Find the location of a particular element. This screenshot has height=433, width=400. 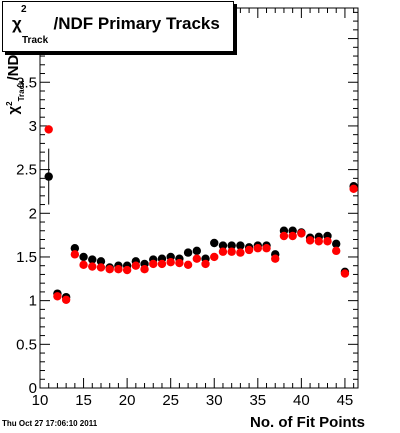

svg-text: χ2Track/NDF is located at coordinates (15, 80).